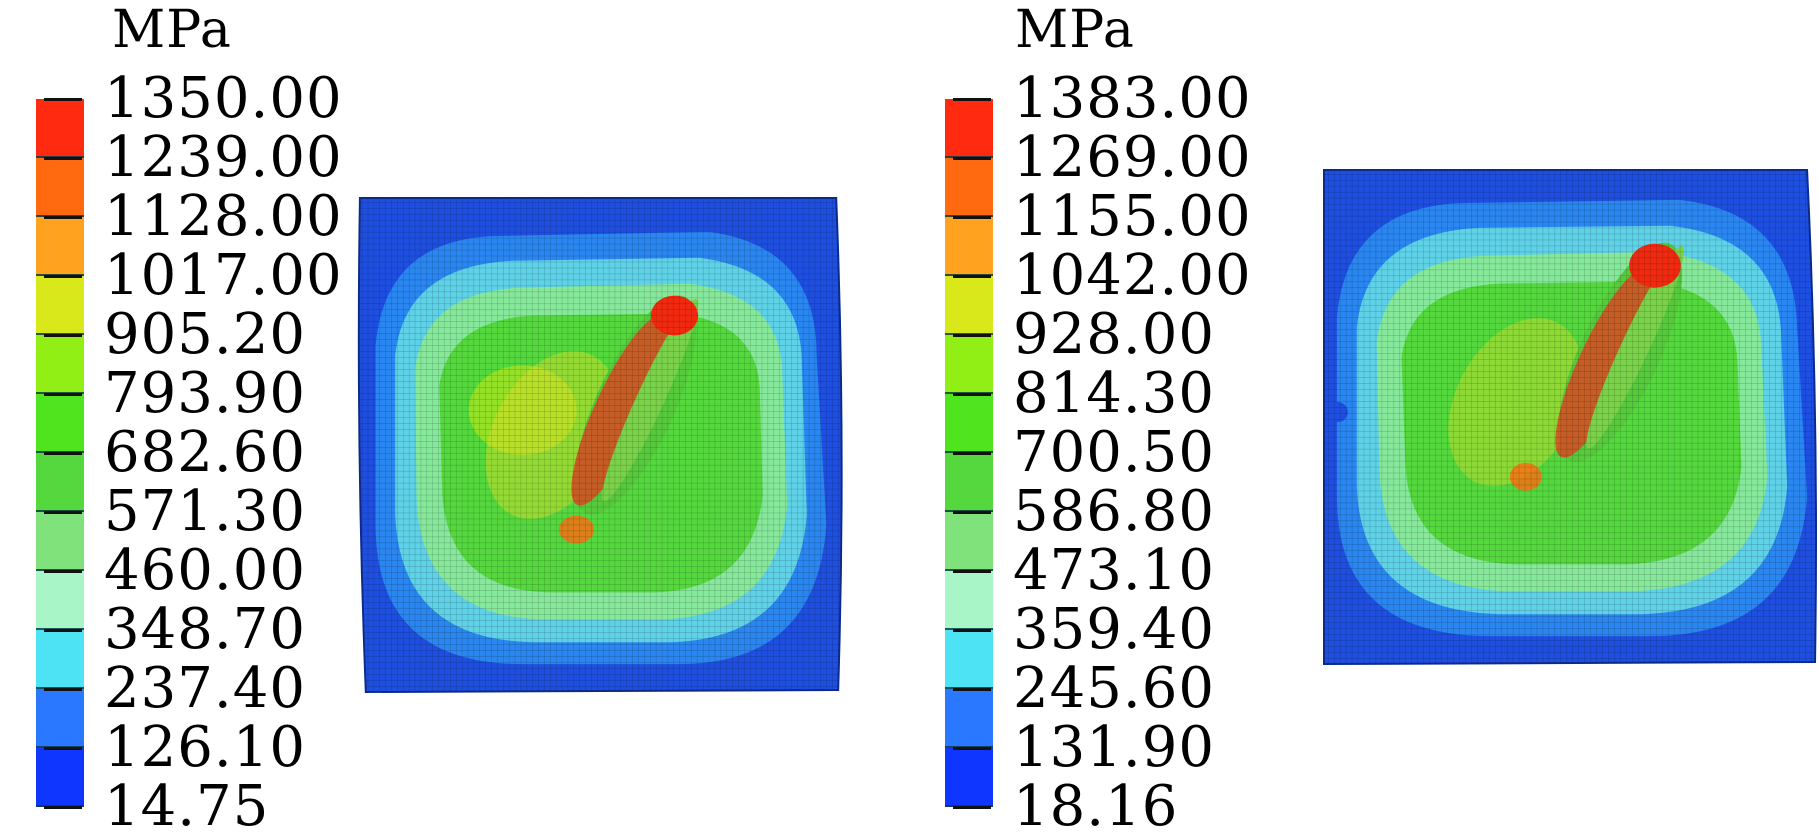 The width and height of the screenshot is (1819, 839). I want to click on legend-value: 1017.00, so click(223, 275).